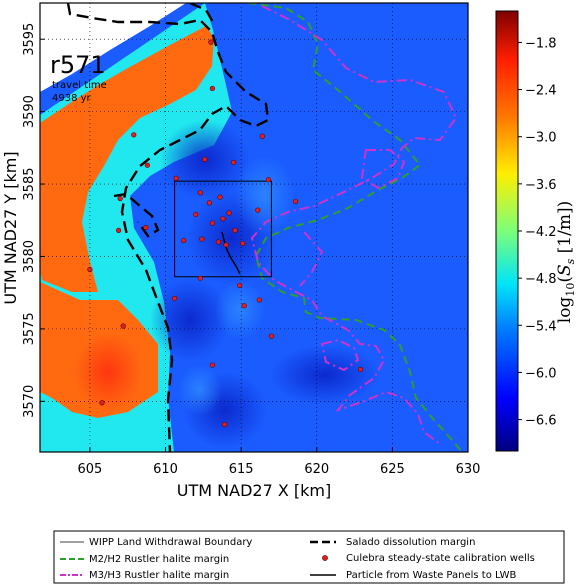 The width and height of the screenshot is (579, 586). What do you see at coordinates (29, 256) in the screenshot?
I see `y-tick-label: 3580` at bounding box center [29, 256].